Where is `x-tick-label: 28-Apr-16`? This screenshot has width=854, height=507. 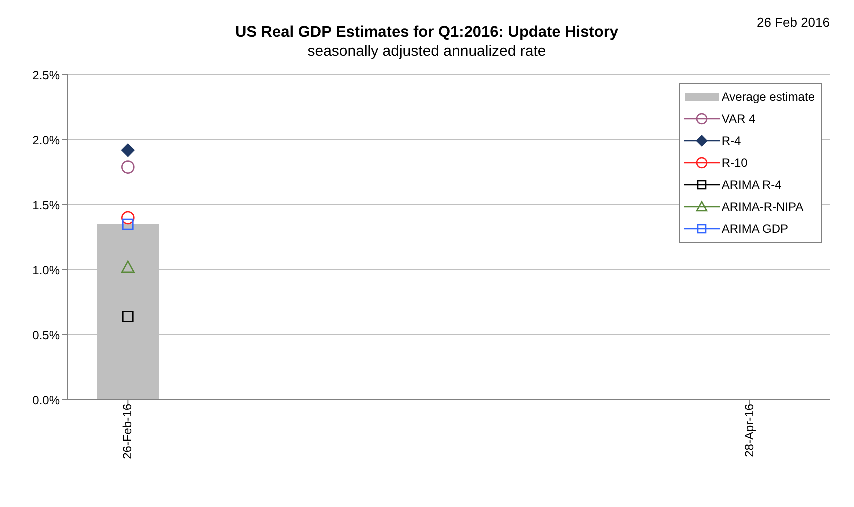 x-tick-label: 28-Apr-16 is located at coordinates (749, 431).